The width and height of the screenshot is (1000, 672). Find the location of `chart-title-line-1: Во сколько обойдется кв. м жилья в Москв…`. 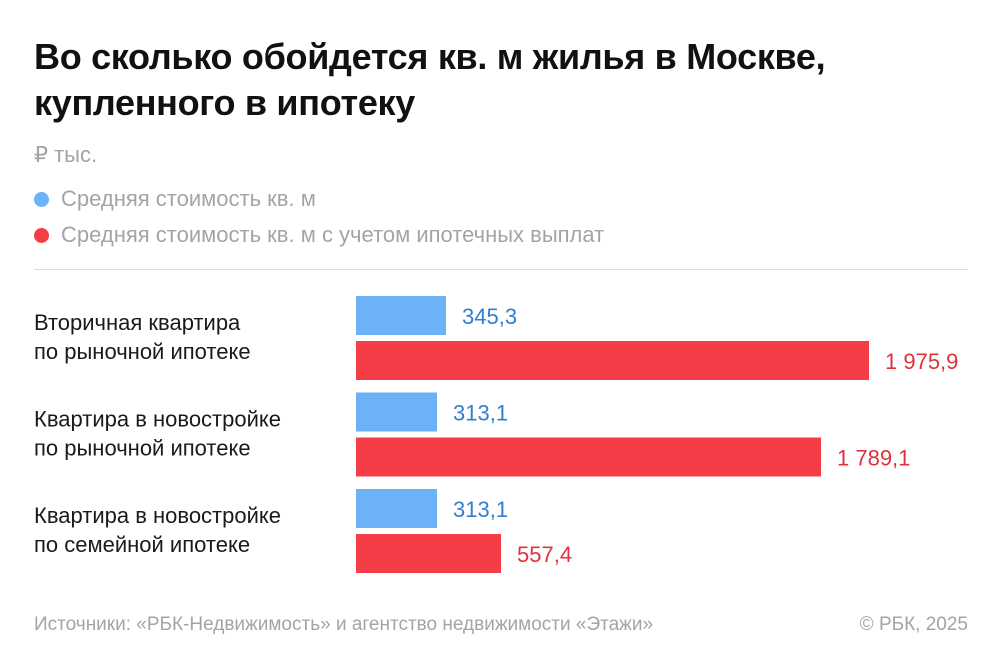

chart-title-line-1: Во сколько обойдется кв. м жилья в Москв… is located at coordinates (430, 56).